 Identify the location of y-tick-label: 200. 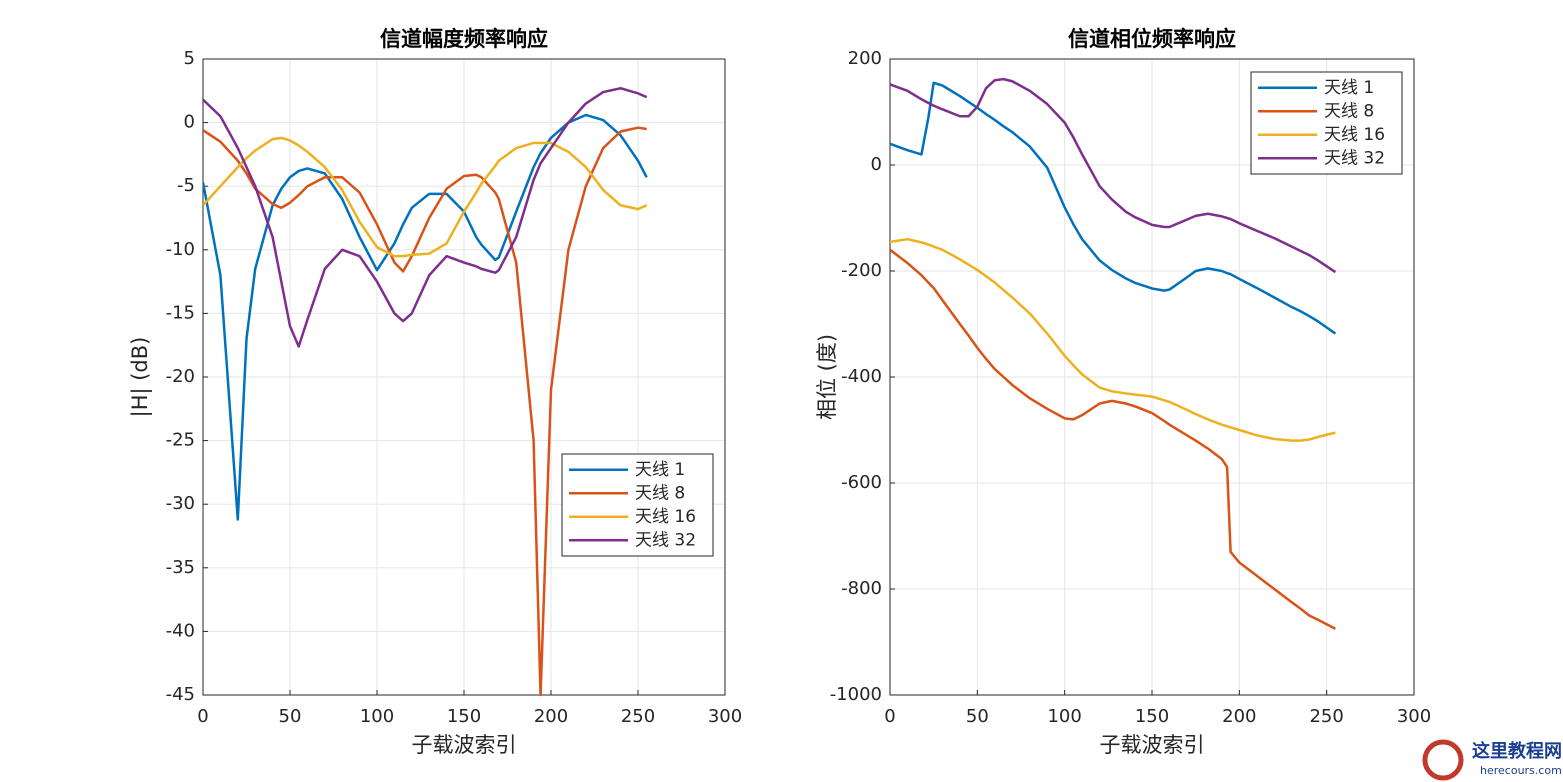
(865, 58).